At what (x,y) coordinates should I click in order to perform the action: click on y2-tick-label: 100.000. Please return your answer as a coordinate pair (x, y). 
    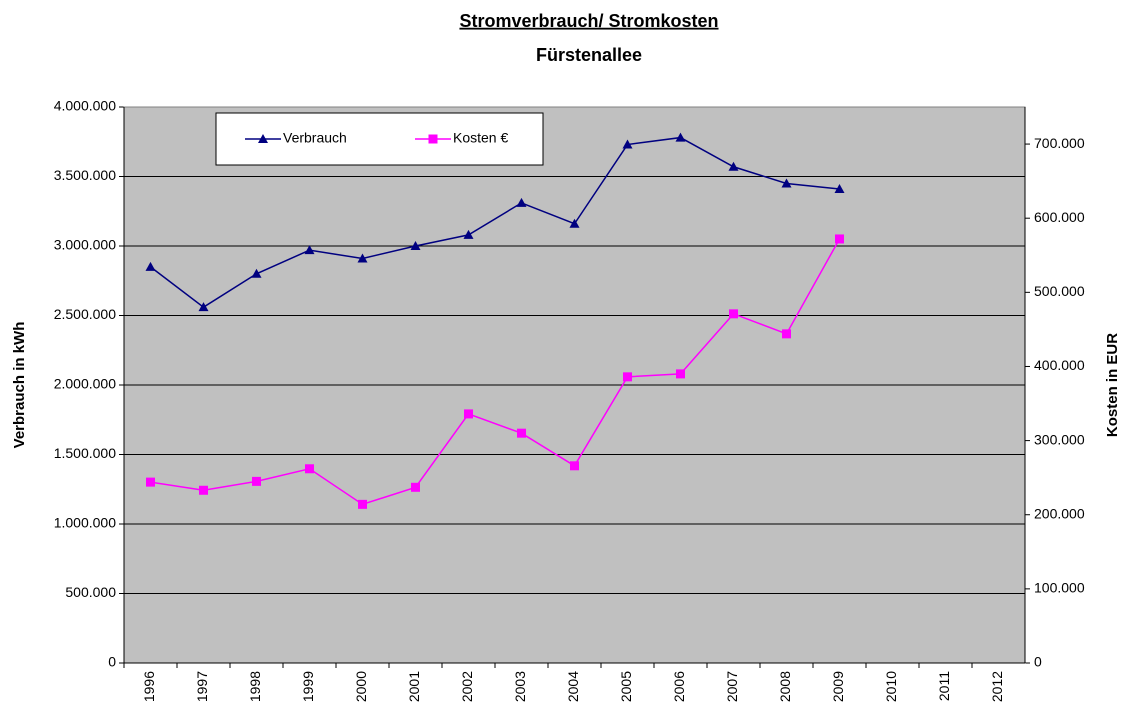
    Looking at the image, I should click on (1059, 588).